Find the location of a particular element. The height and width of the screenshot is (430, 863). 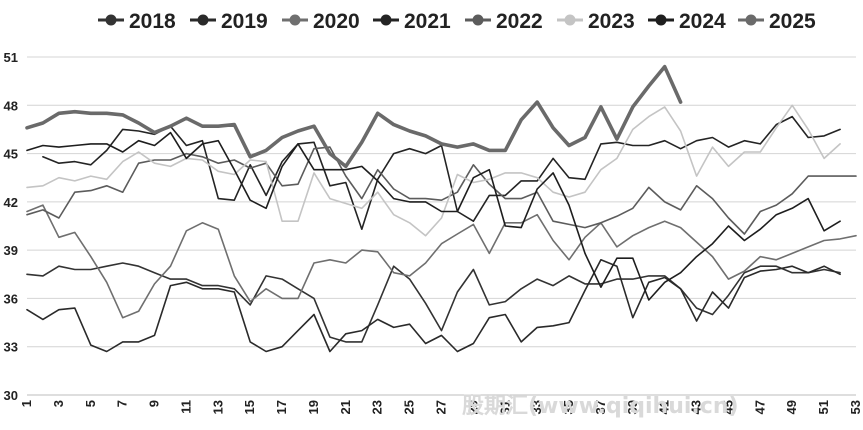

x-tick-label: 27 is located at coordinates (441, 407).